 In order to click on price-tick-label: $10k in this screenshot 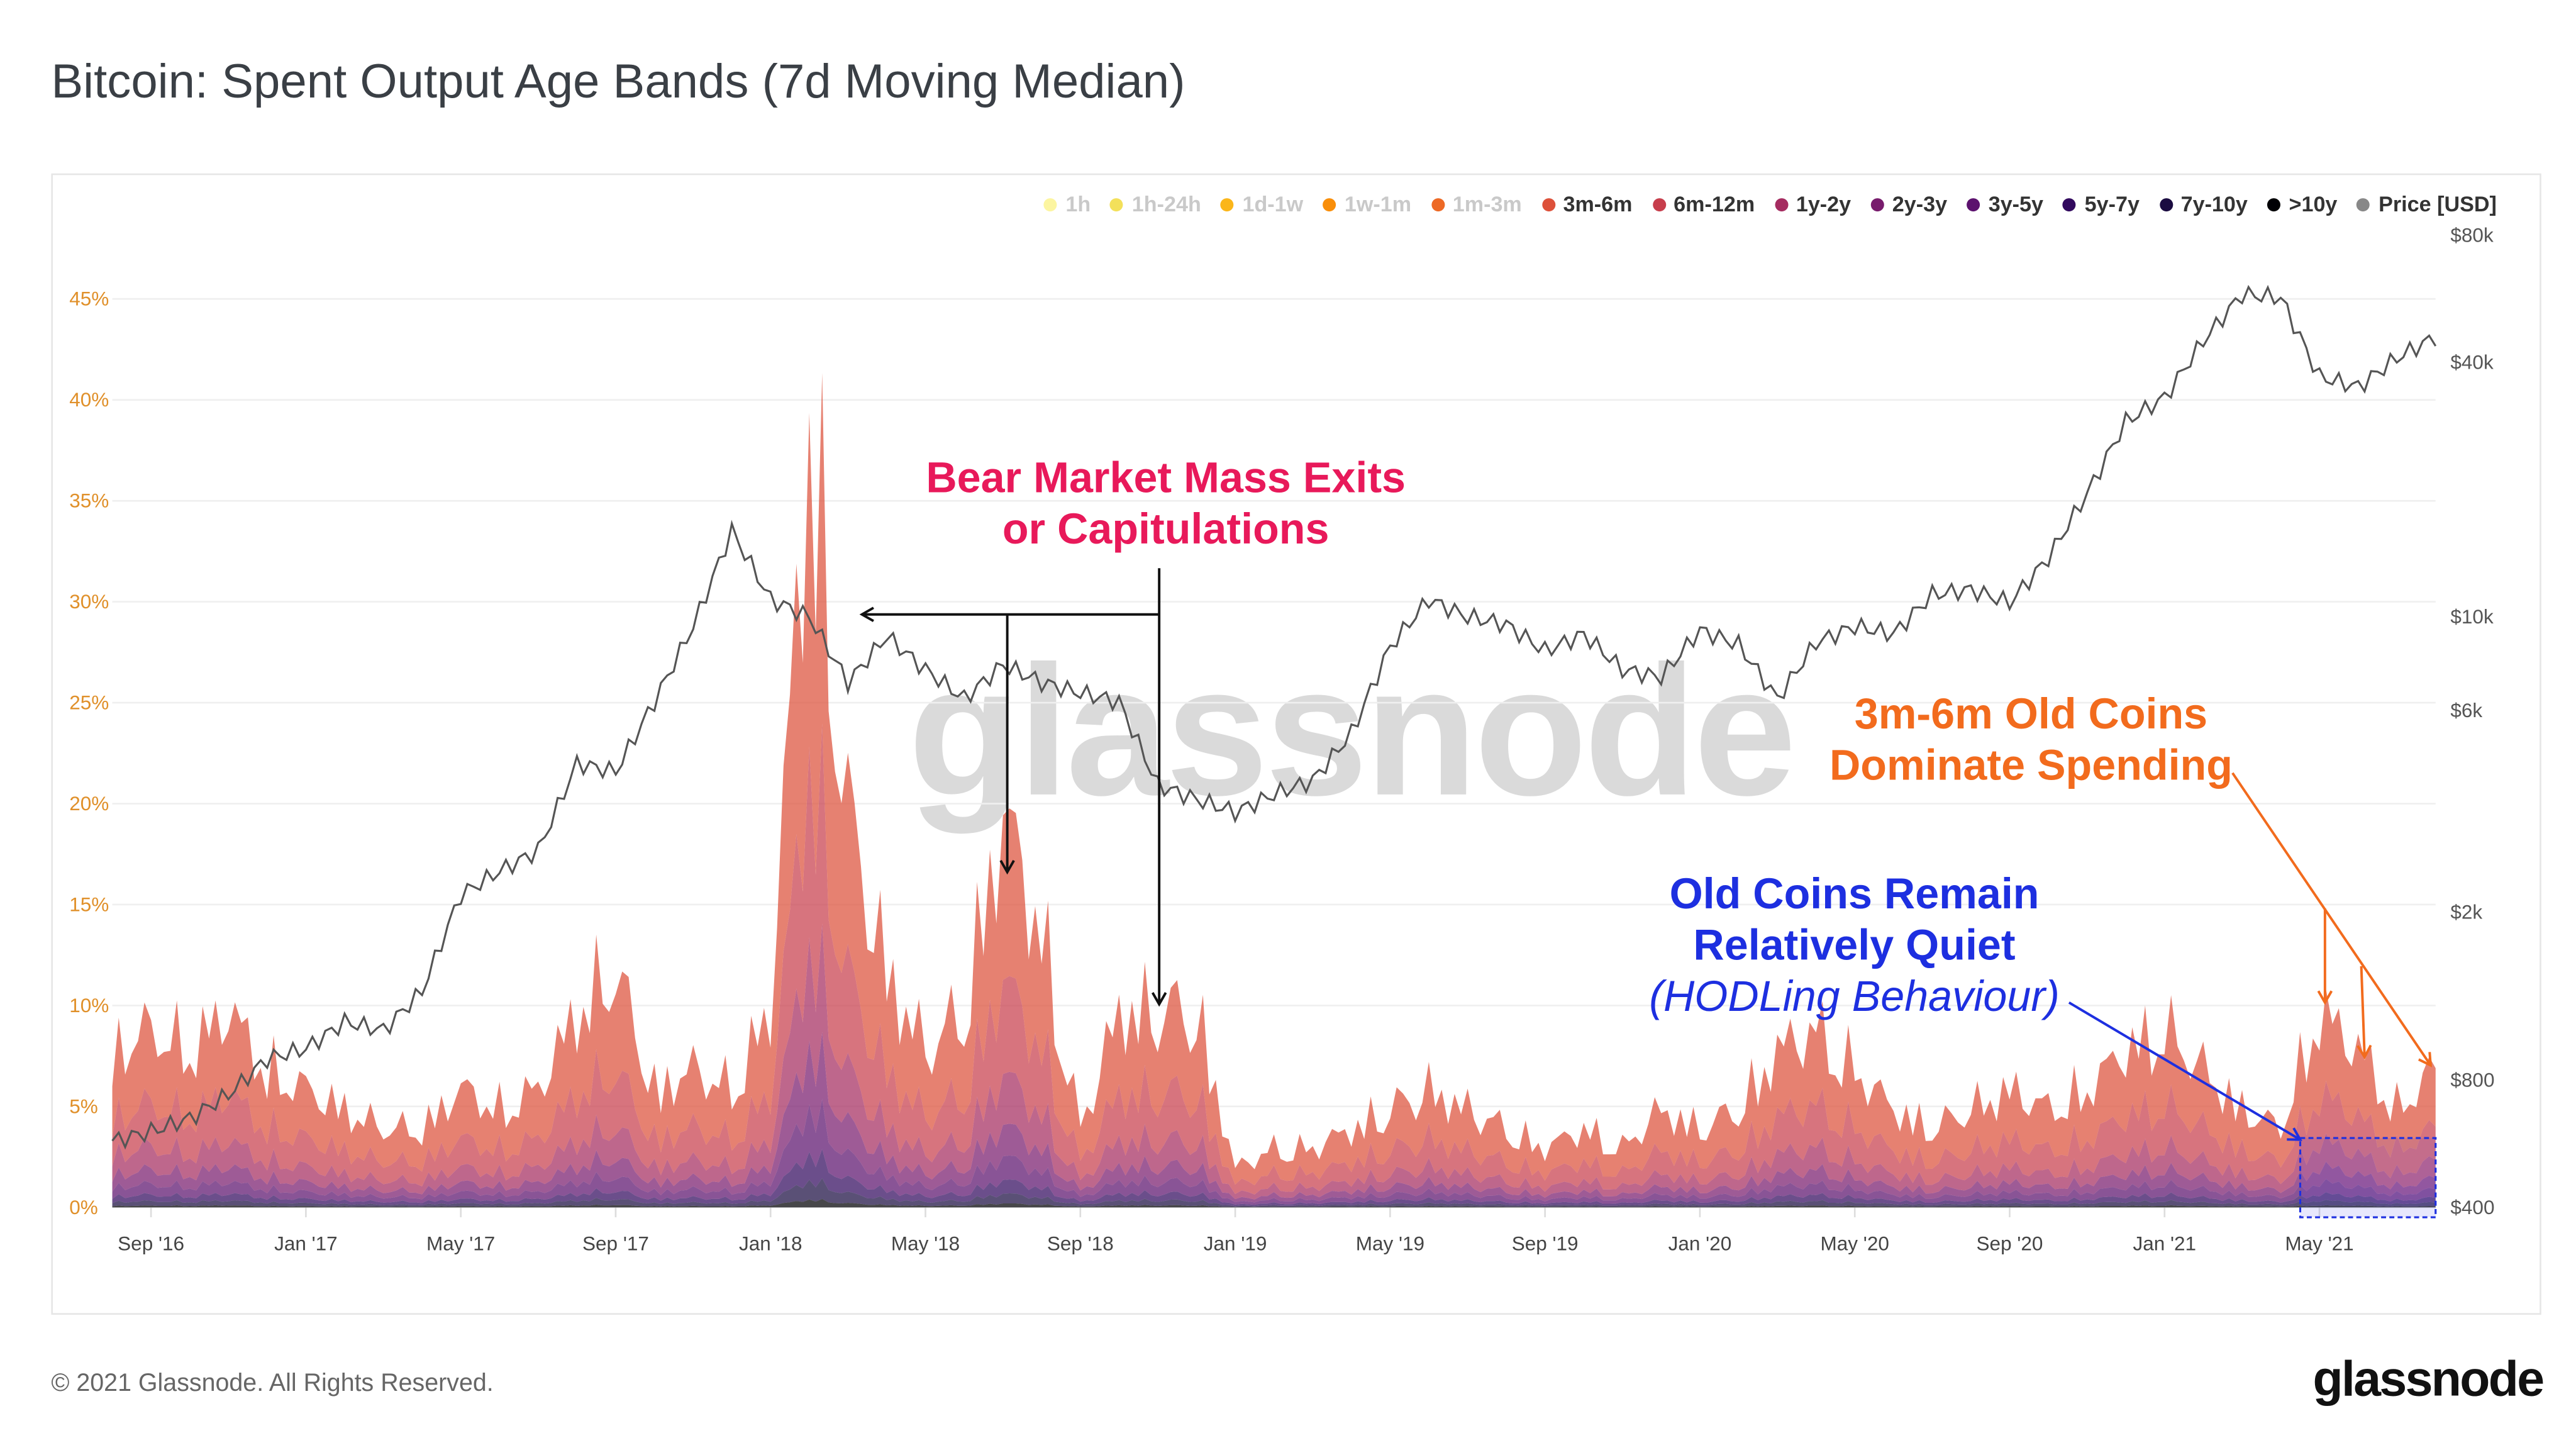, I will do `click(2472, 616)`.